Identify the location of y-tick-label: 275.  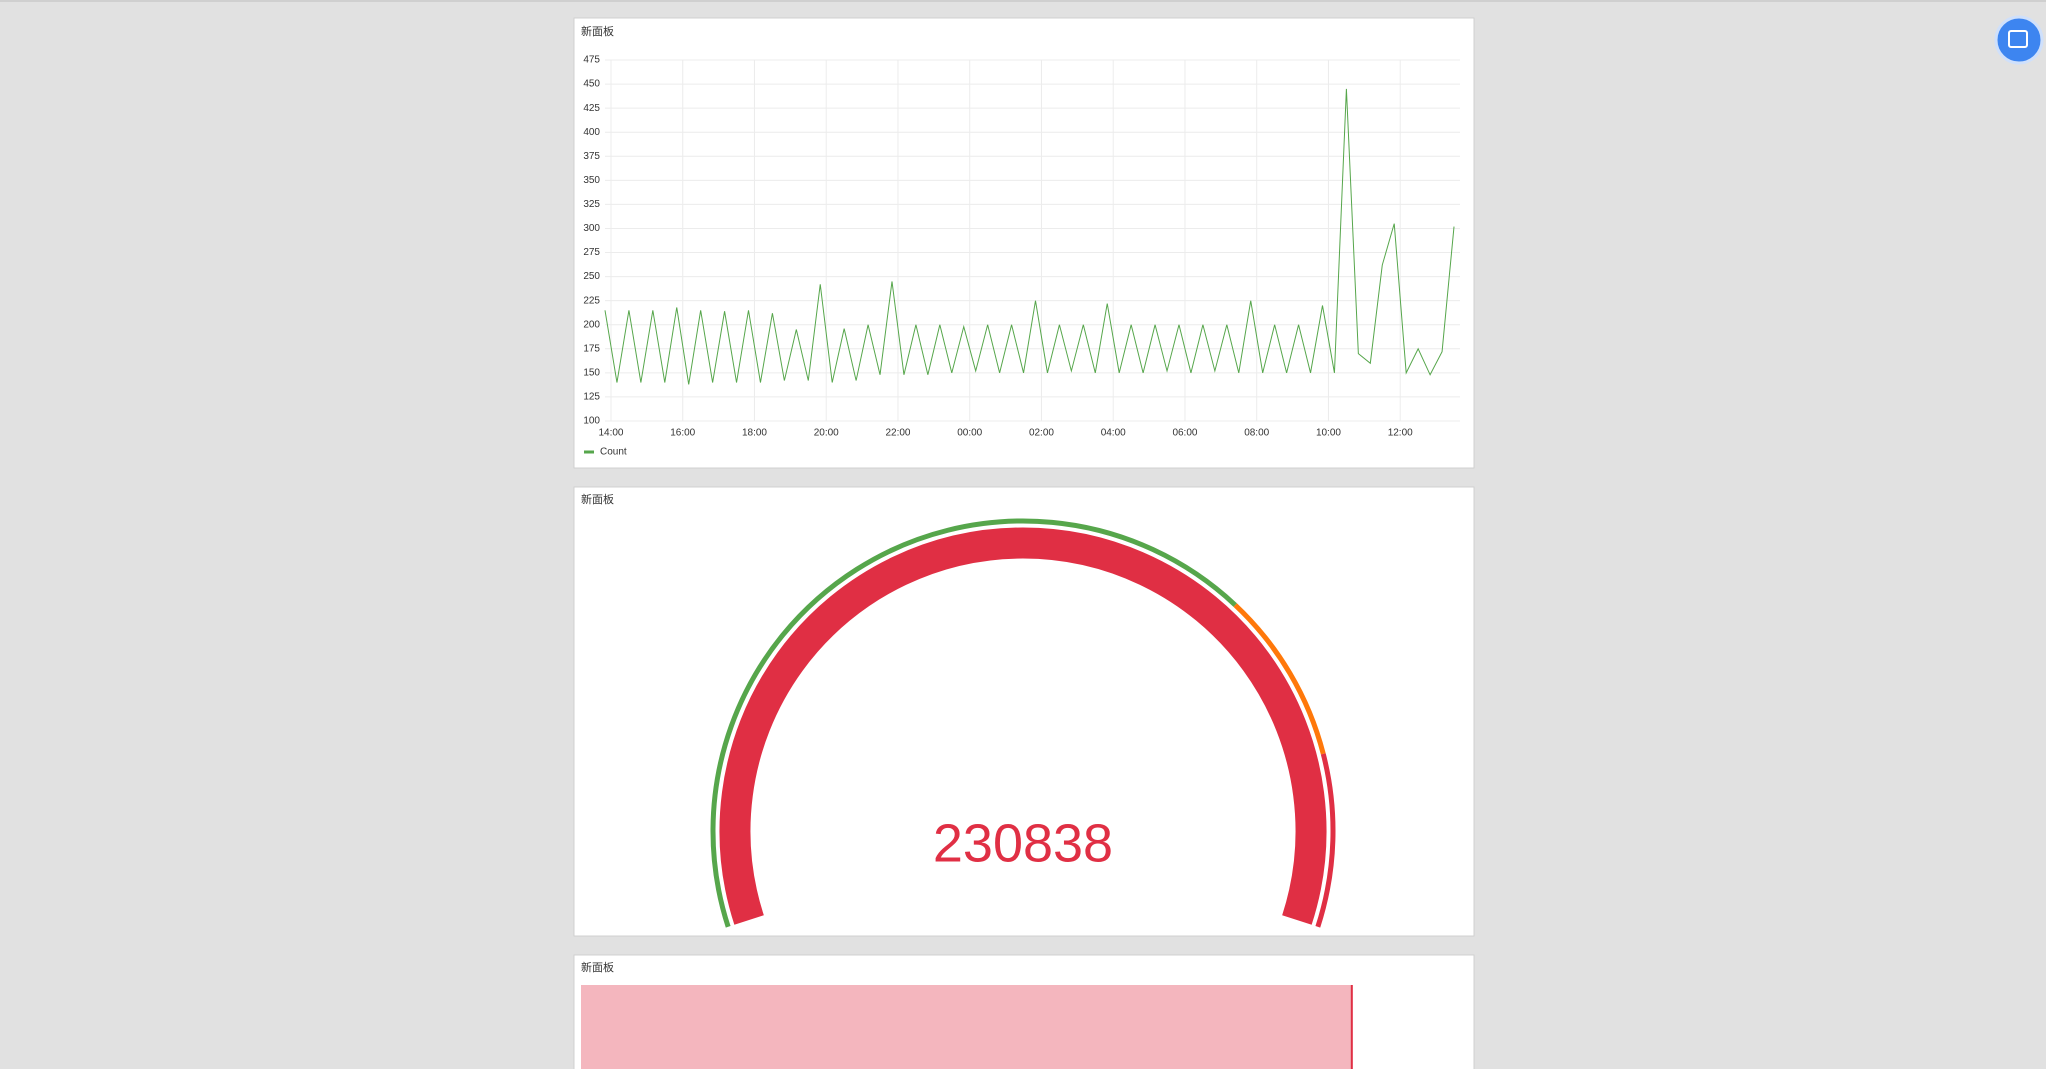
(591, 252).